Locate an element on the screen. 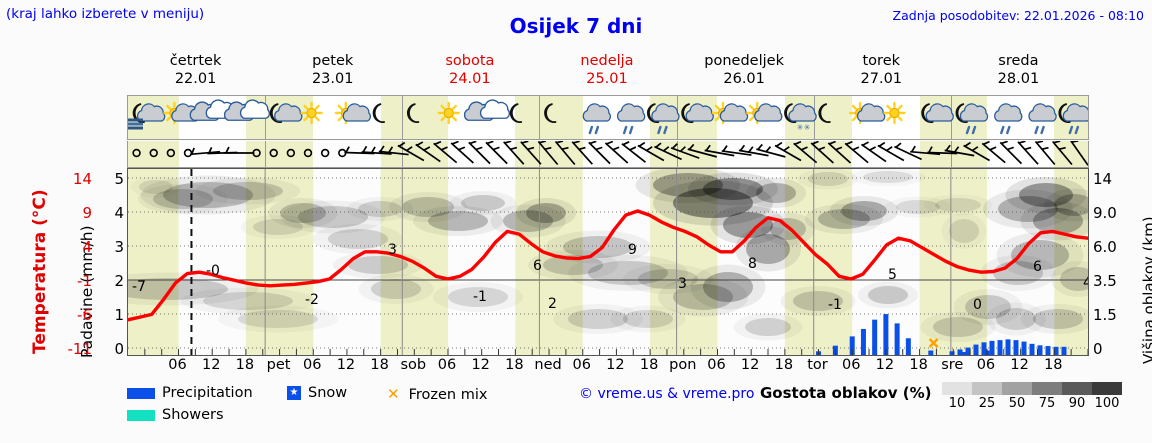 This screenshot has height=443, width=1152. location-menu-note: (kraj lahko izberete v meniju) is located at coordinates (105, 14).